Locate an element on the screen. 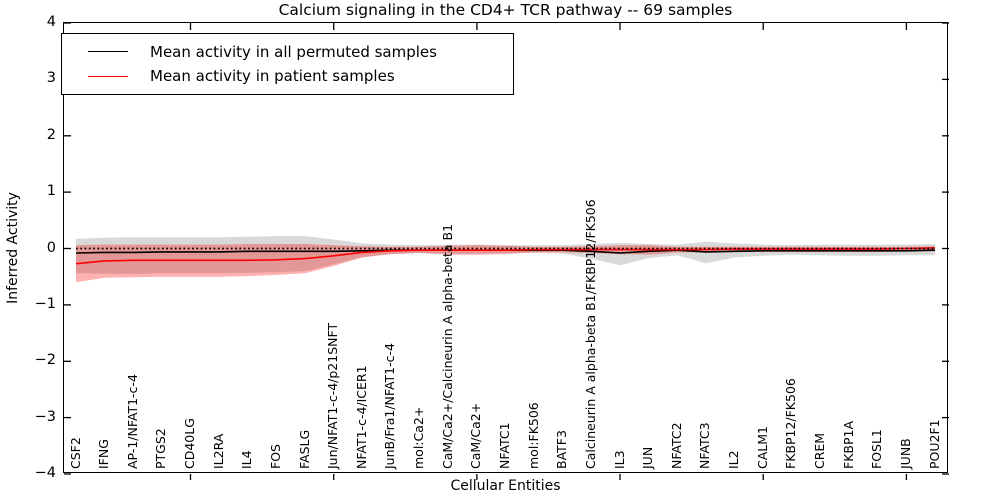  x-tick-label: JUN is located at coordinates (648, 457).